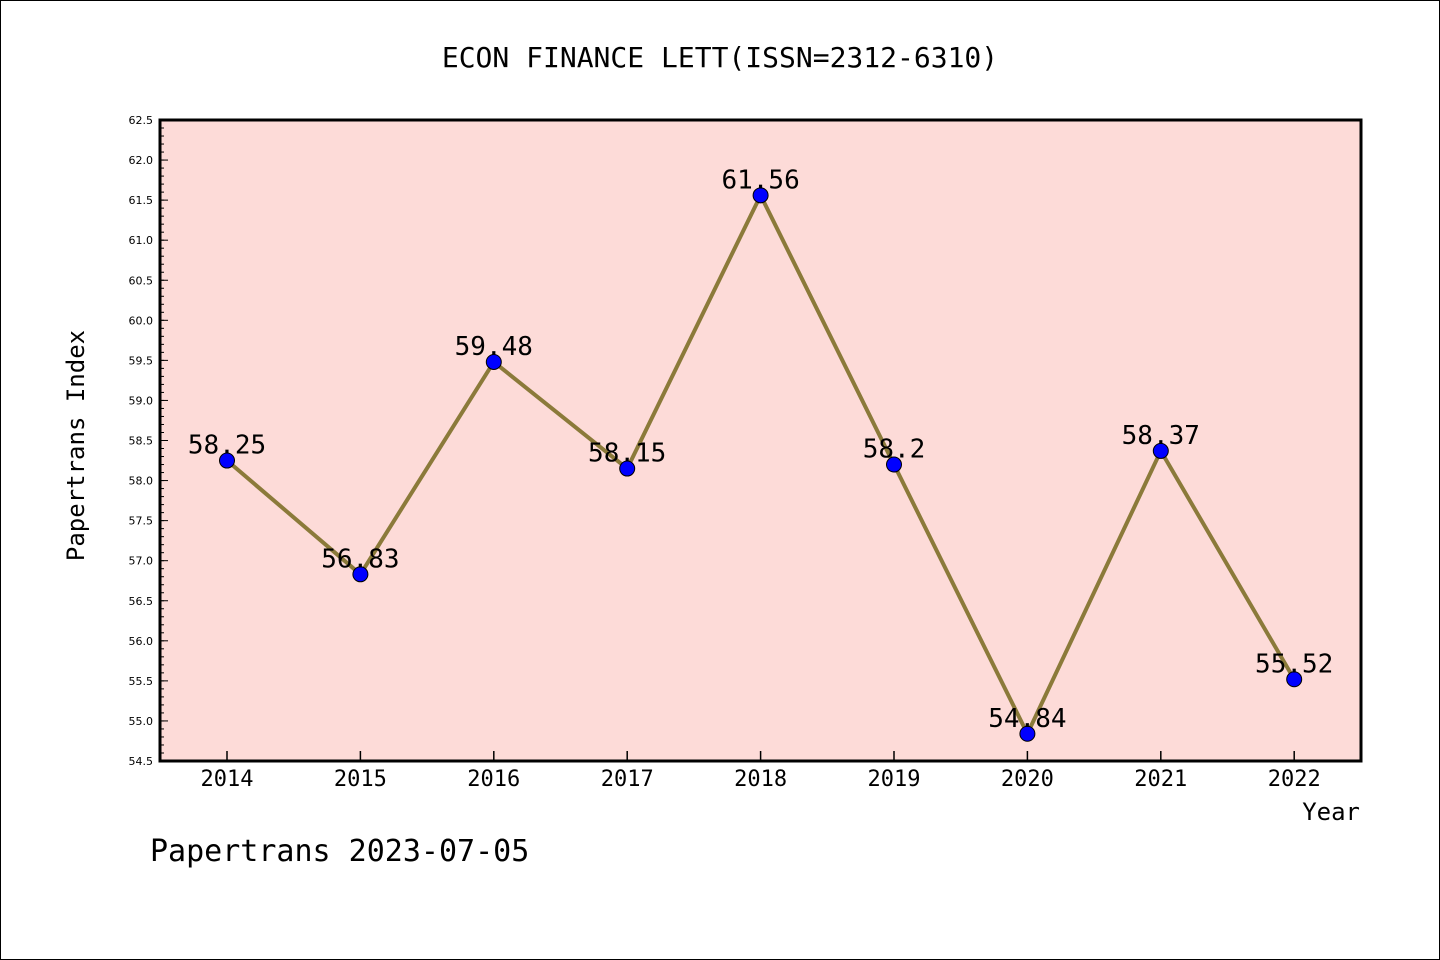 The image size is (1440, 960). I want to click on x-tick-label: 2016, so click(493, 779).